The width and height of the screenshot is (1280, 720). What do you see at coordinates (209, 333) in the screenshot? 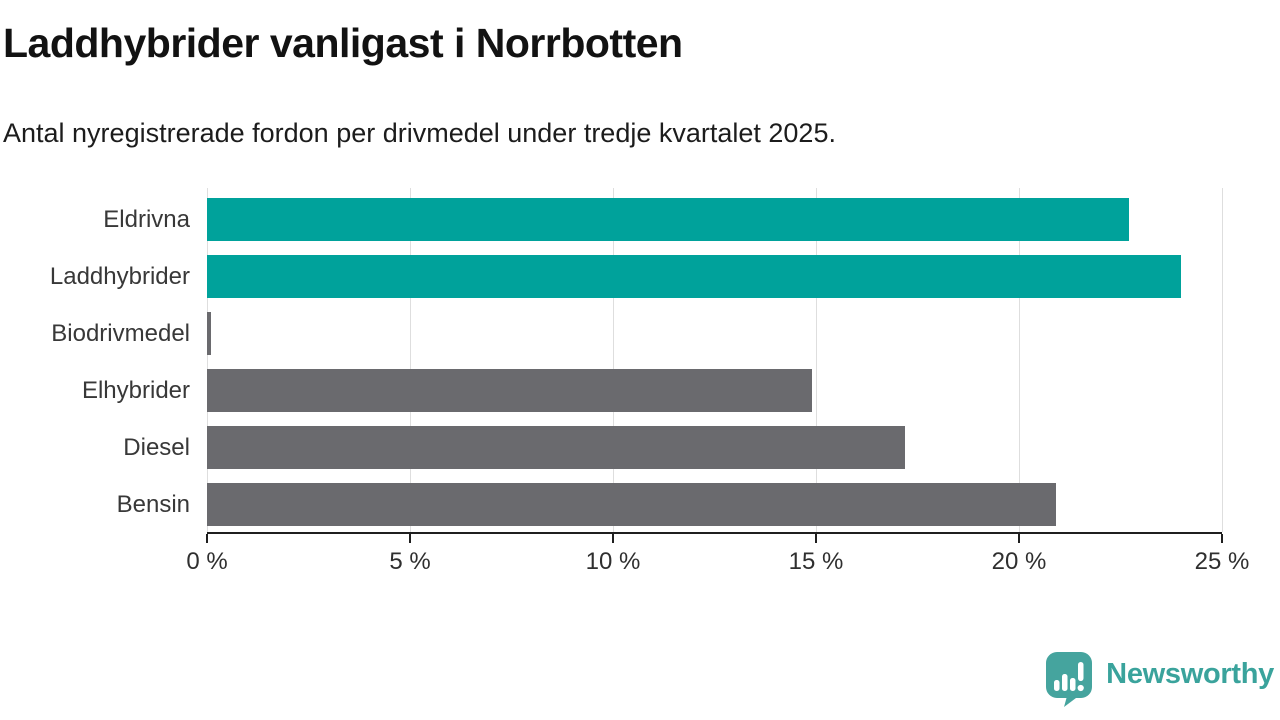
I see `bar-biodrivmedel` at bounding box center [209, 333].